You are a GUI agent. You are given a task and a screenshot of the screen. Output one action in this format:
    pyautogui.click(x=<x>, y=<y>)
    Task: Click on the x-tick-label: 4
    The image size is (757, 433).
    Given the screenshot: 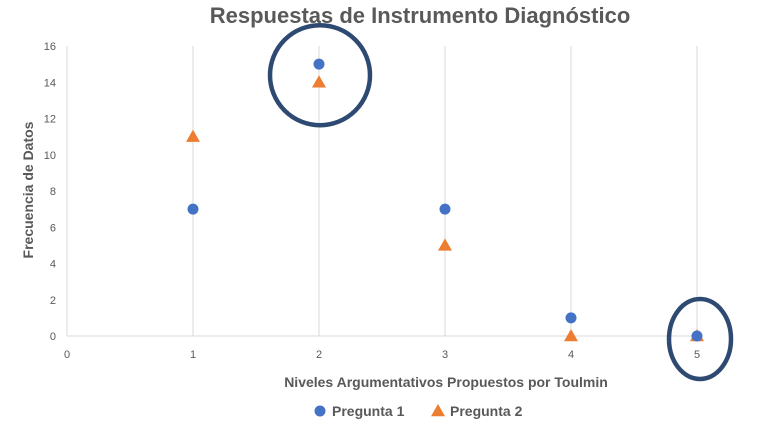 What is the action you would take?
    pyautogui.click(x=571, y=355)
    